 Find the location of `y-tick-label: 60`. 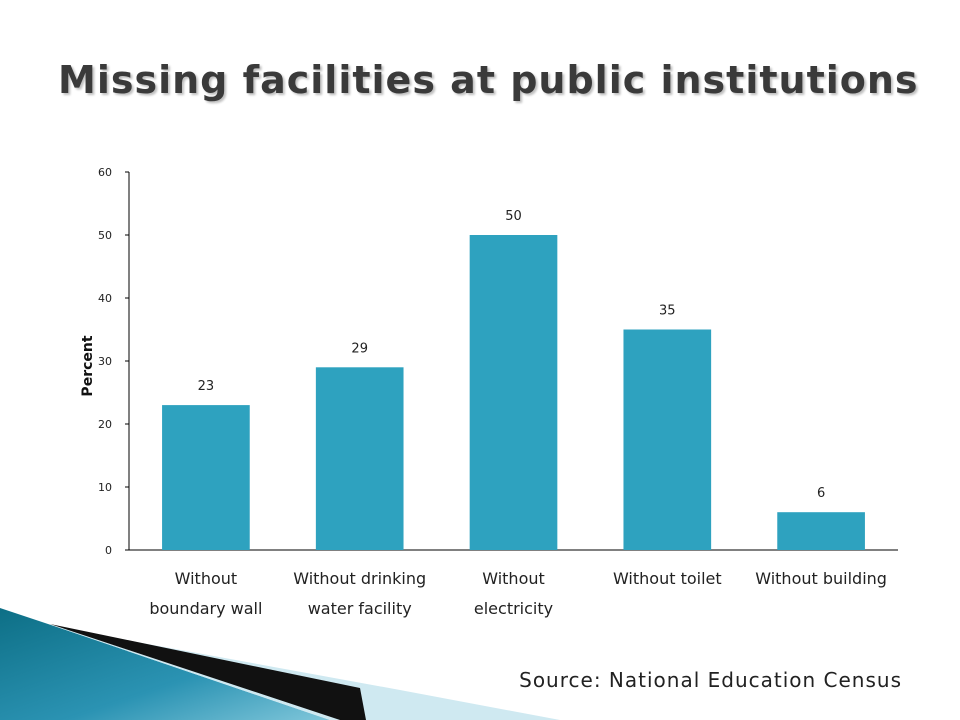

y-tick-label: 60 is located at coordinates (105, 172).